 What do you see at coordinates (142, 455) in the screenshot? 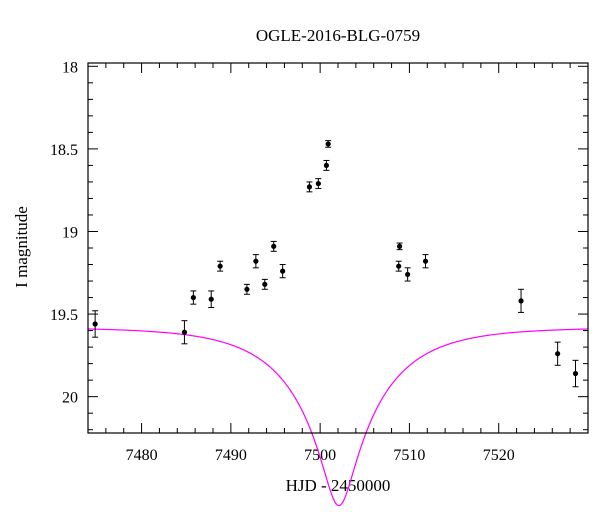
I see `x-tick-label: 7480` at bounding box center [142, 455].